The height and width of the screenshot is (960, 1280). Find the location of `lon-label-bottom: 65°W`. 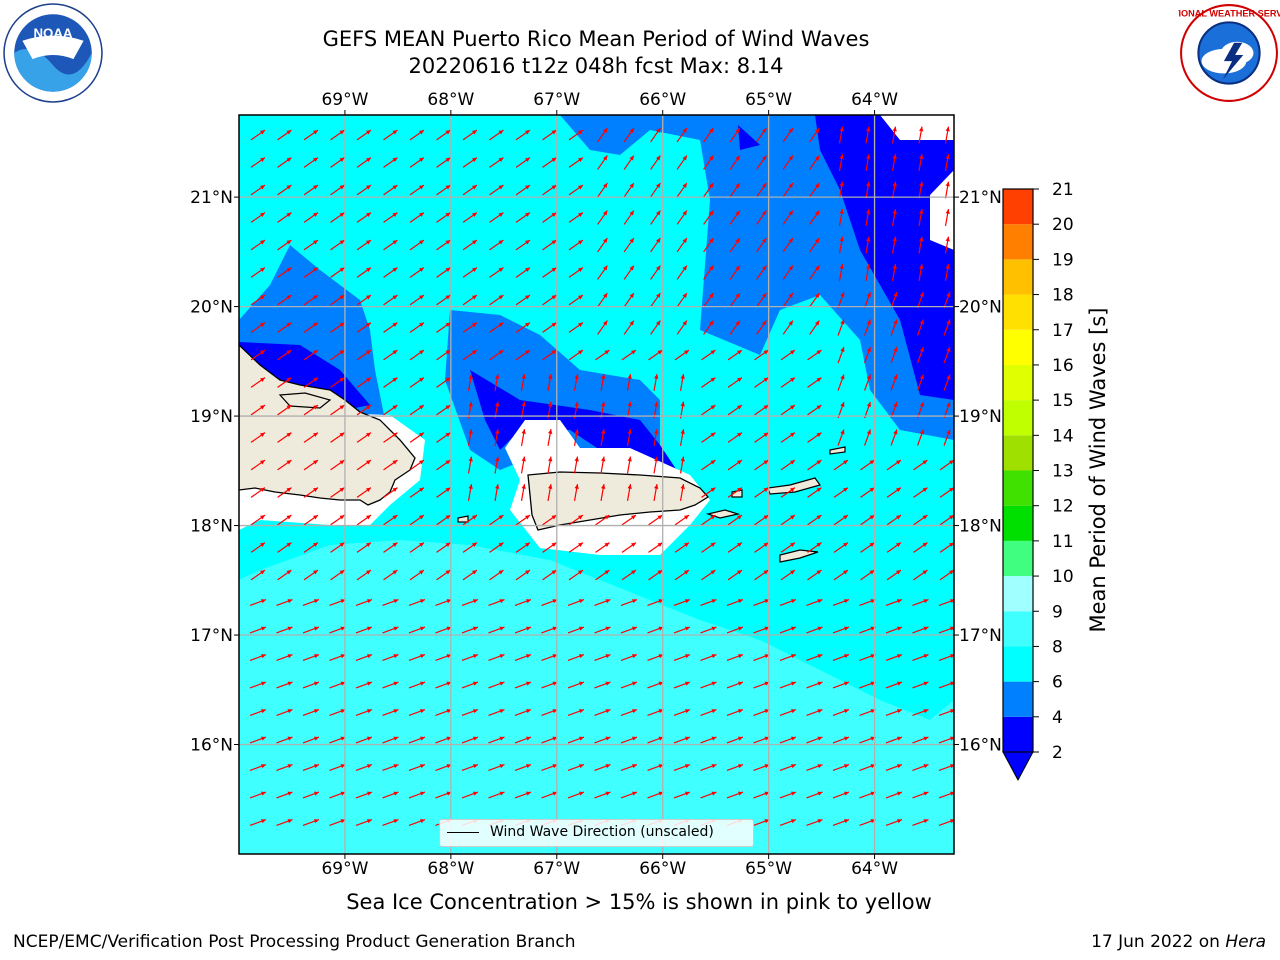

lon-label-bottom: 65°W is located at coordinates (768, 869).